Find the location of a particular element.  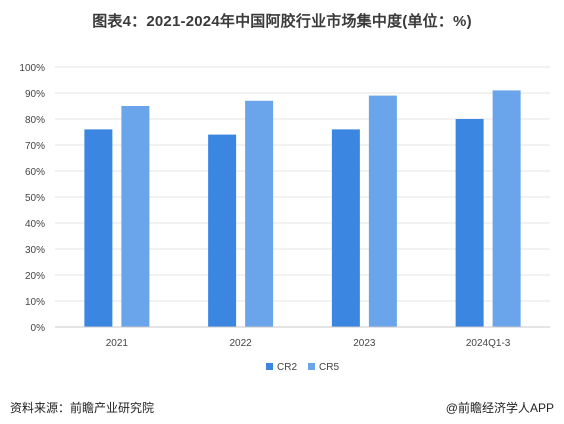

x-tick-label: 2023 is located at coordinates (364, 343).